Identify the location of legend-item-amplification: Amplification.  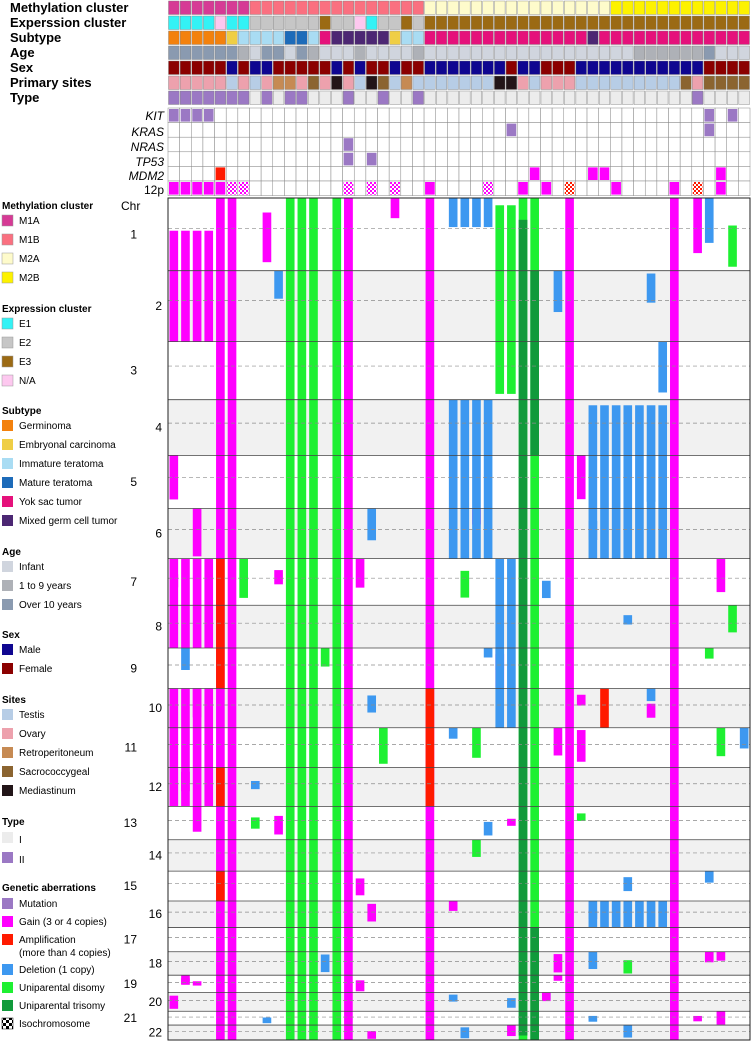
(47, 940).